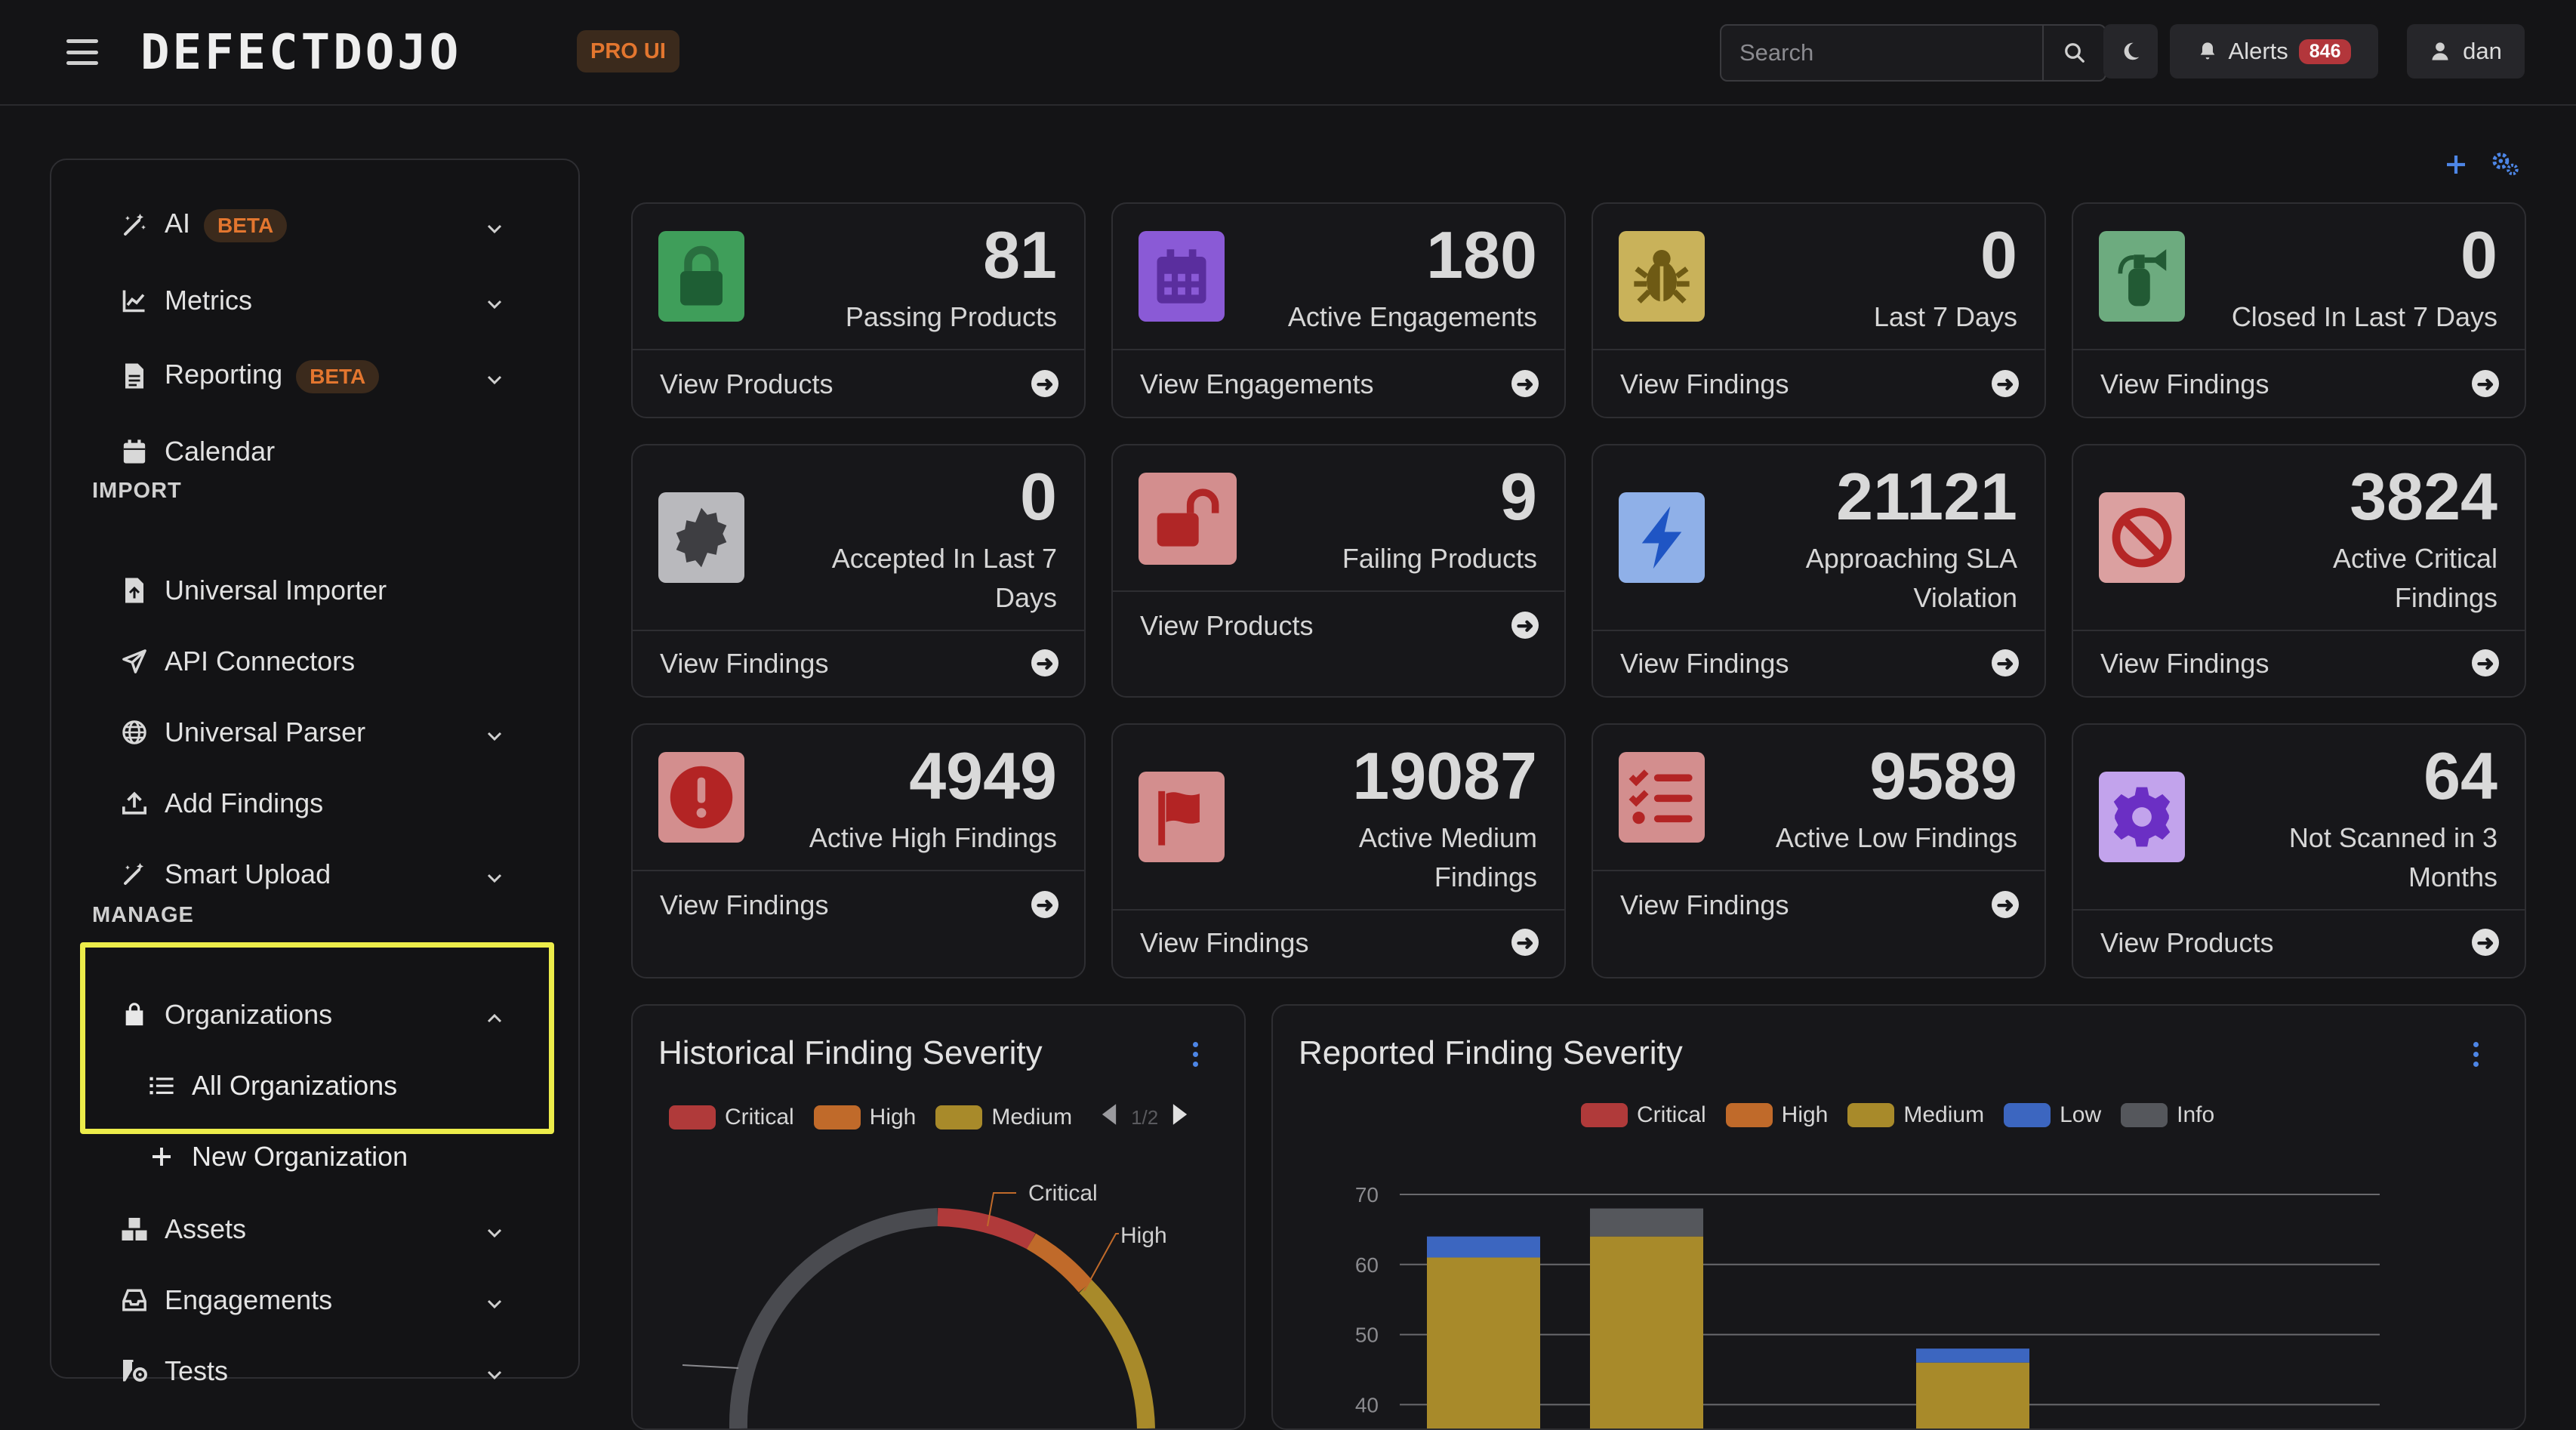 Image resolution: width=2576 pixels, height=1430 pixels. What do you see at coordinates (2052, 1115) in the screenshot?
I see `legend-item: Low` at bounding box center [2052, 1115].